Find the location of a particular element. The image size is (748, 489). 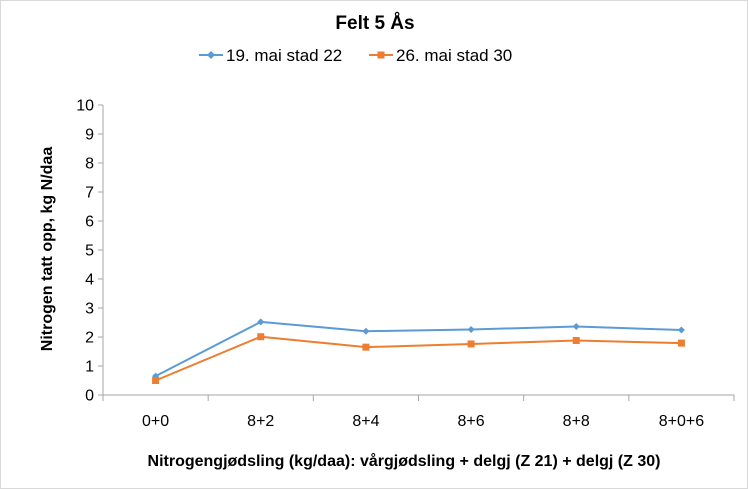

y-tick-label: 1 is located at coordinates (89, 367).